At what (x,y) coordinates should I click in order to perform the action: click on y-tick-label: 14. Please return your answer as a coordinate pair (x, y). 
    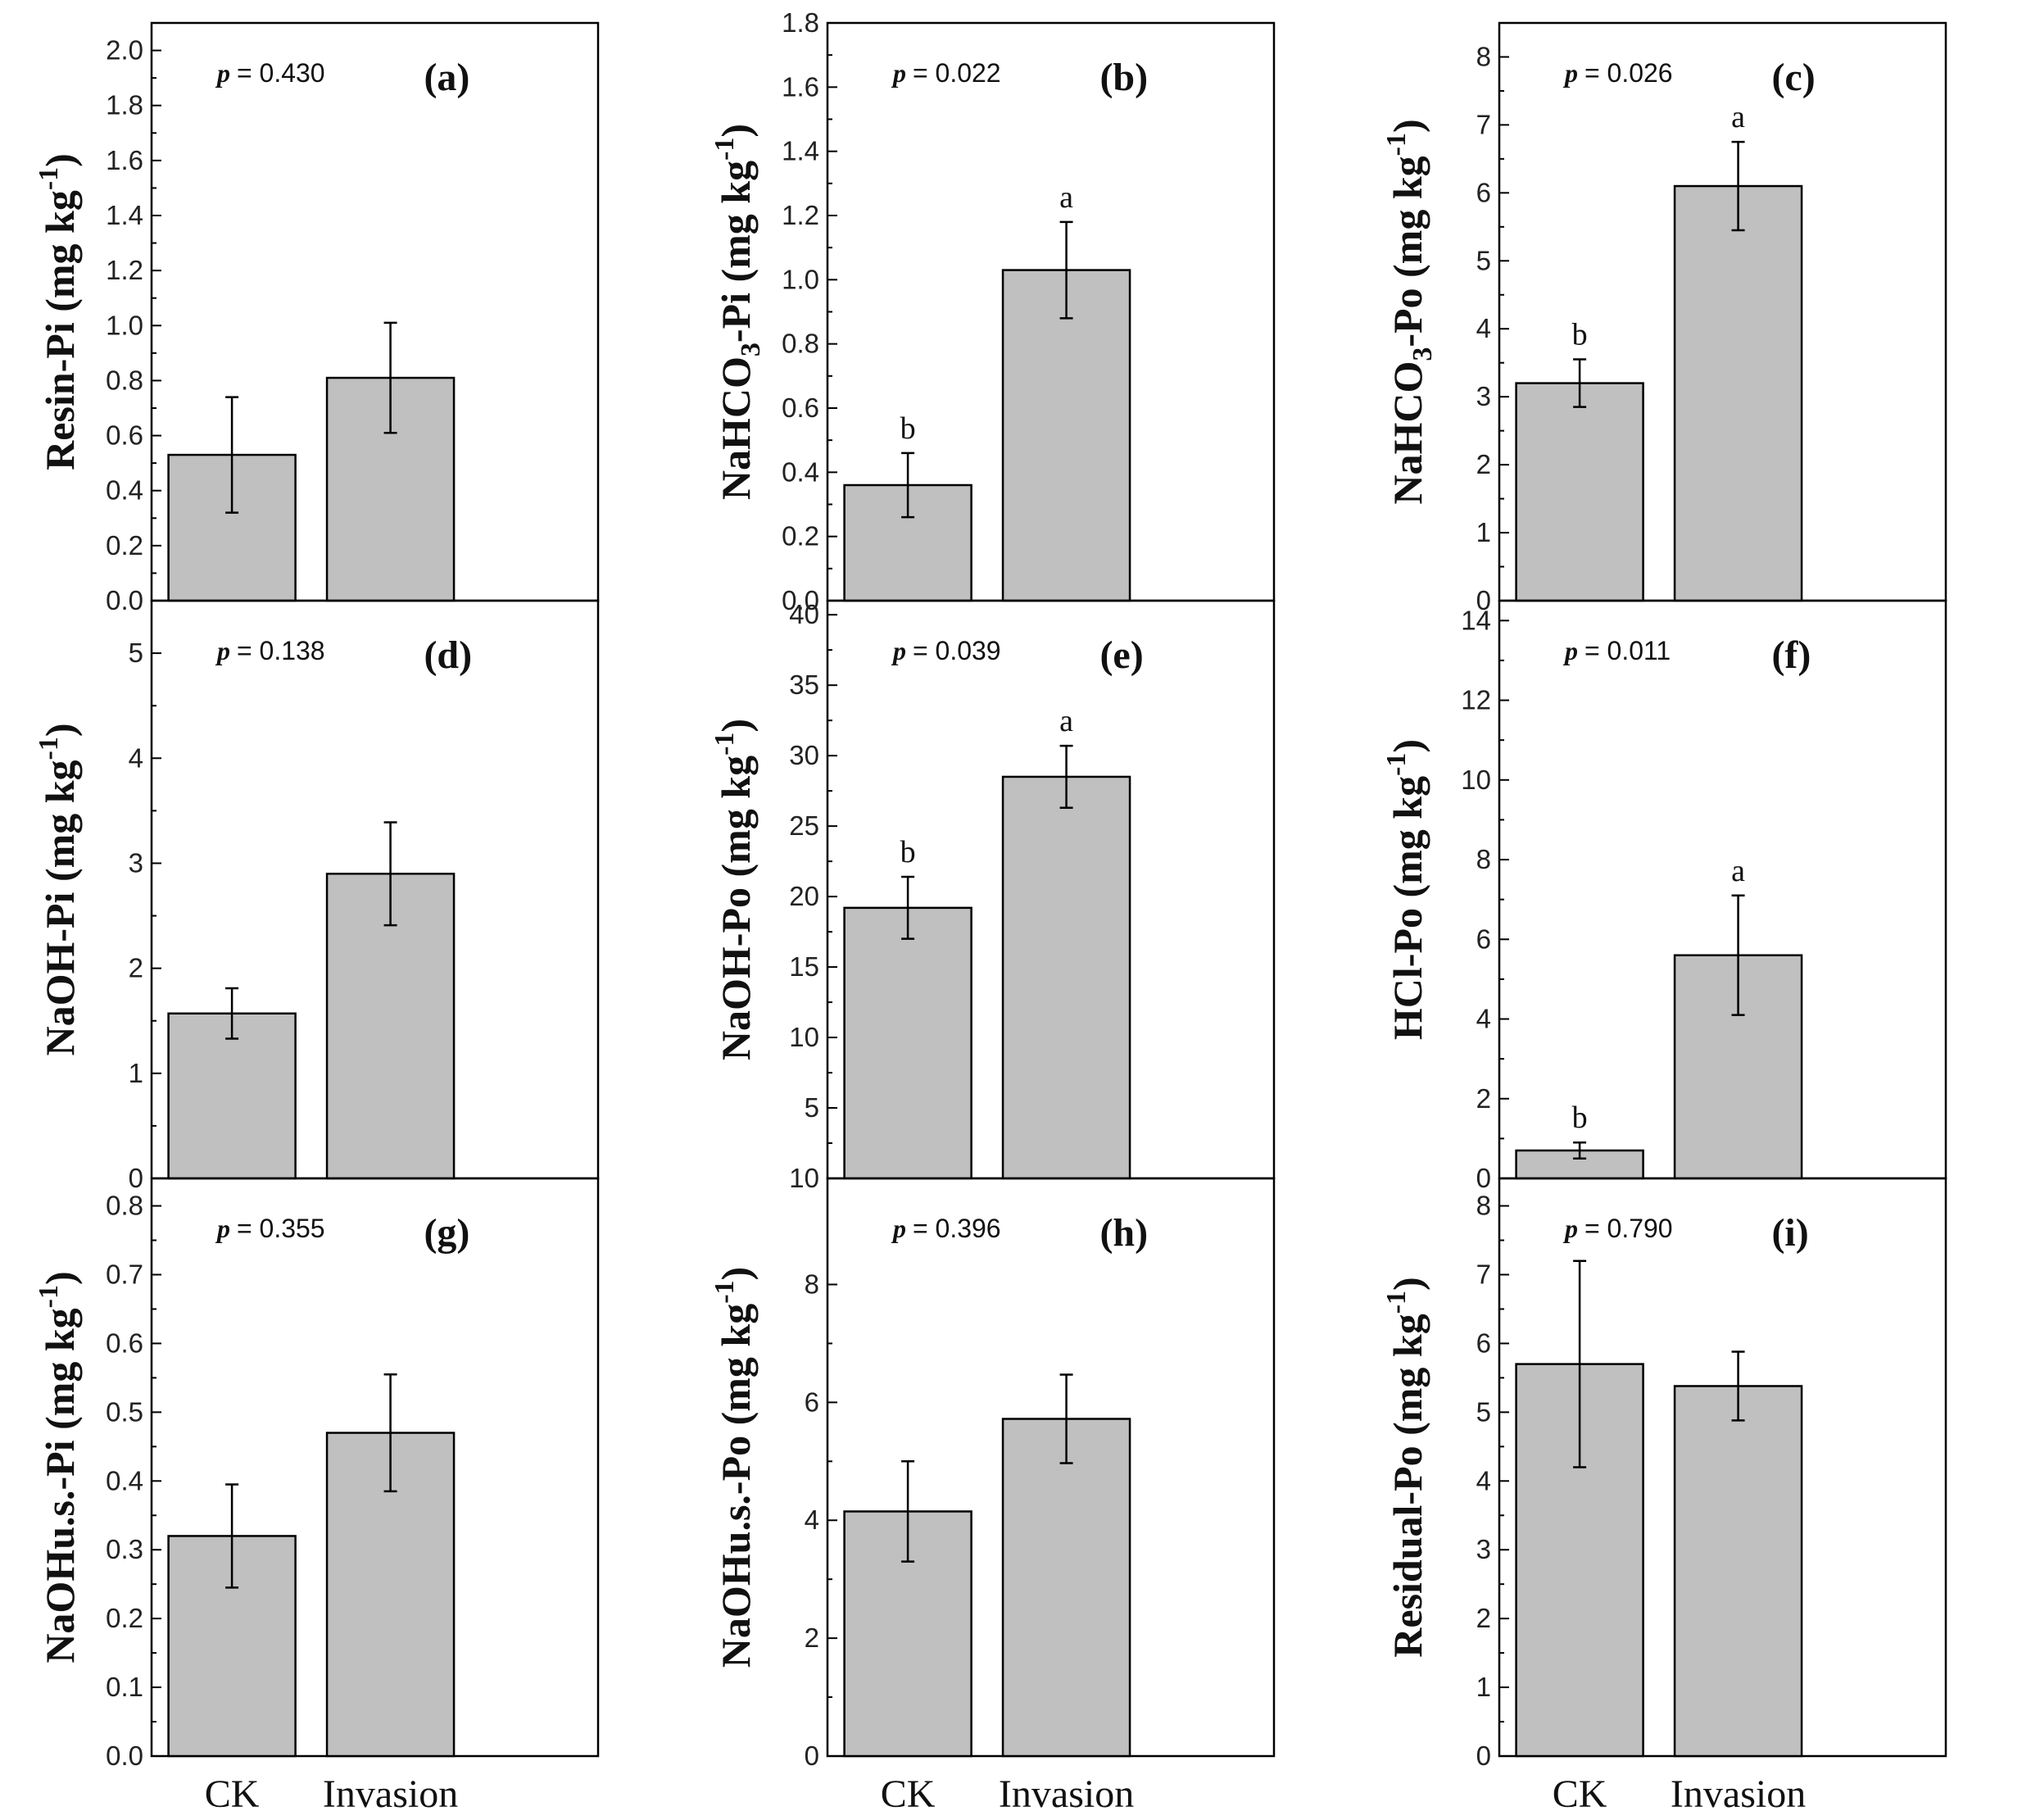
    Looking at the image, I should click on (1476, 620).